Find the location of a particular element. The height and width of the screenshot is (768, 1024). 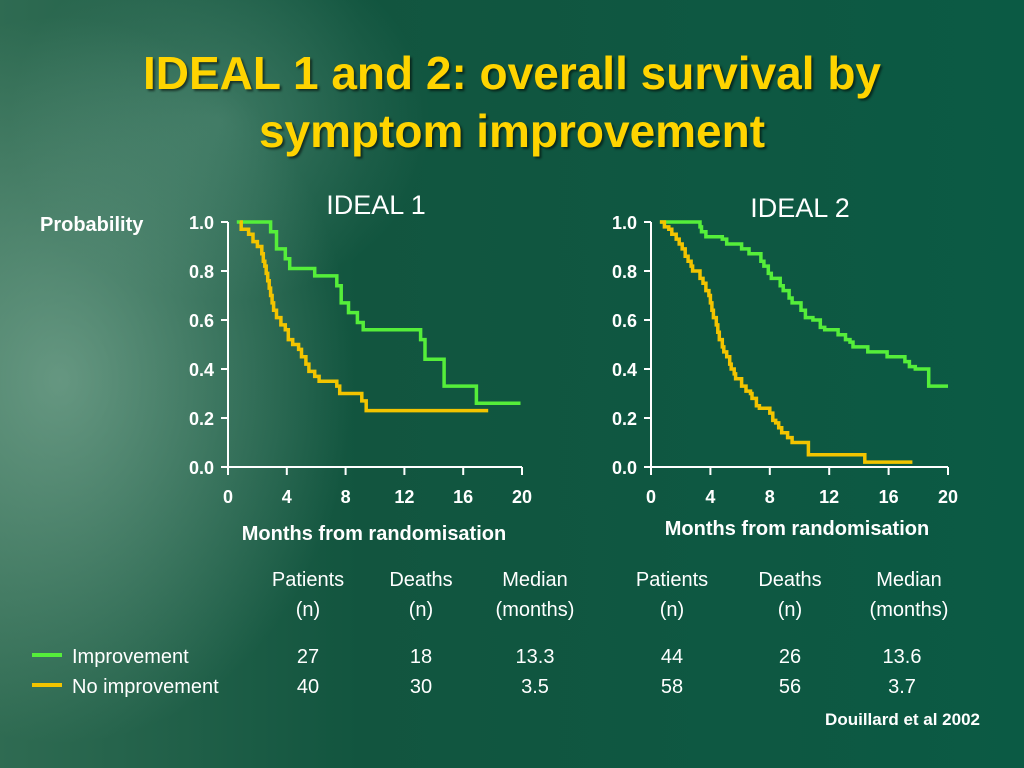

table-cell: 26 is located at coordinates (790, 657).